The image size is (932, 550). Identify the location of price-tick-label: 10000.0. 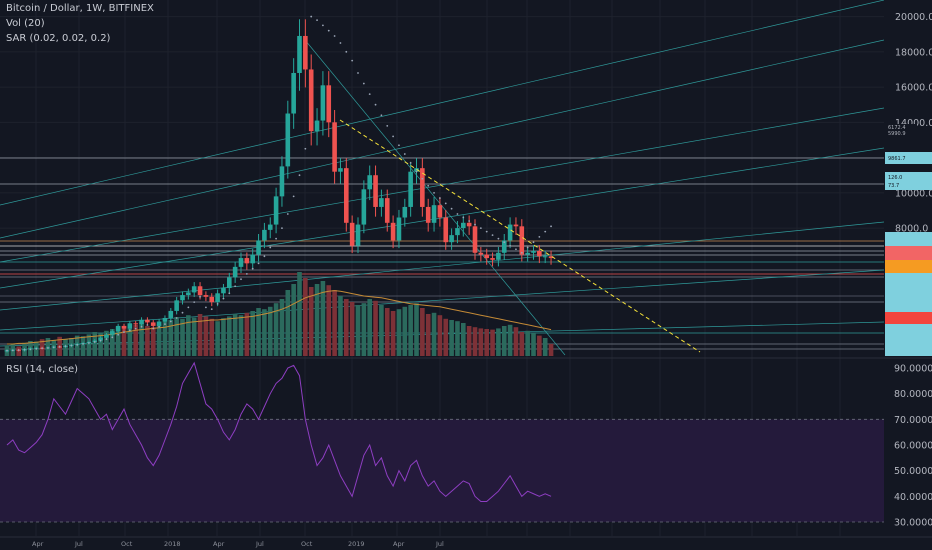
(913, 193).